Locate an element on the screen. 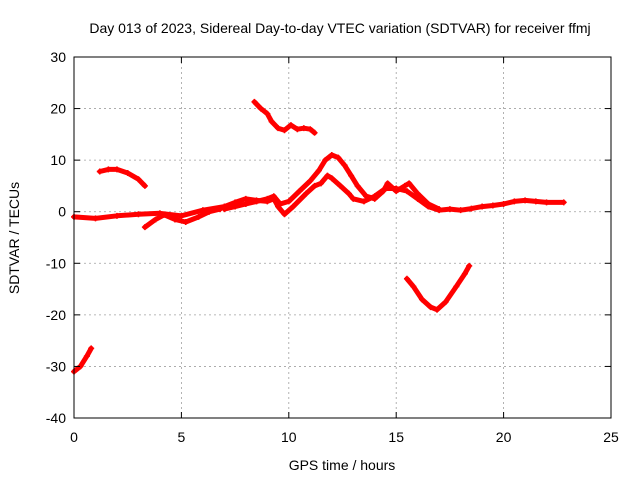 The image size is (640, 480). y-tick-label: 10 is located at coordinates (58, 160).